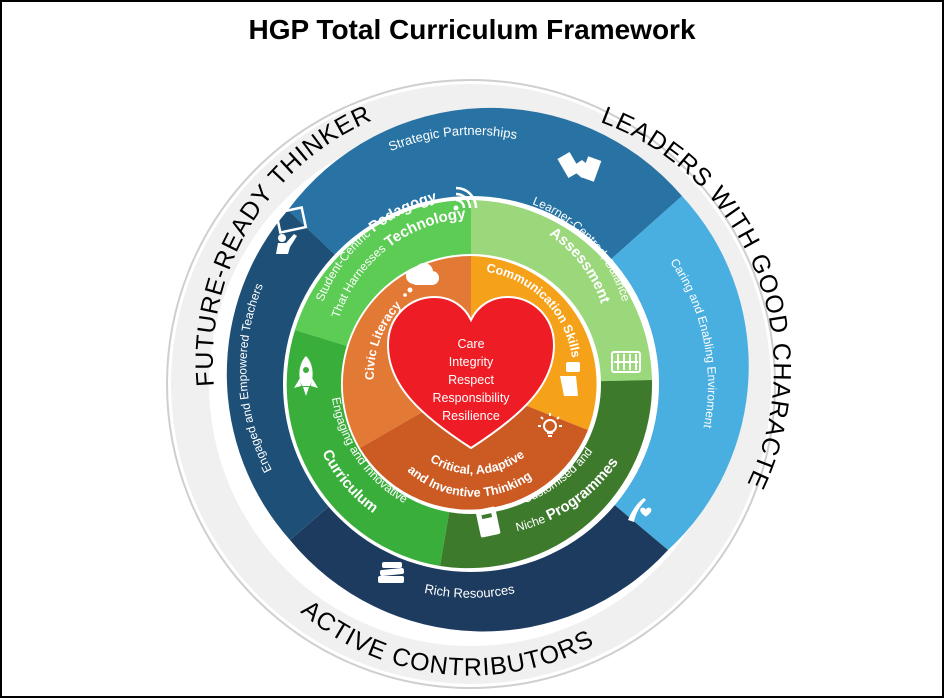  Describe the element at coordinates (471, 398) in the screenshot. I see `value-responsibility: Responsibility` at that location.